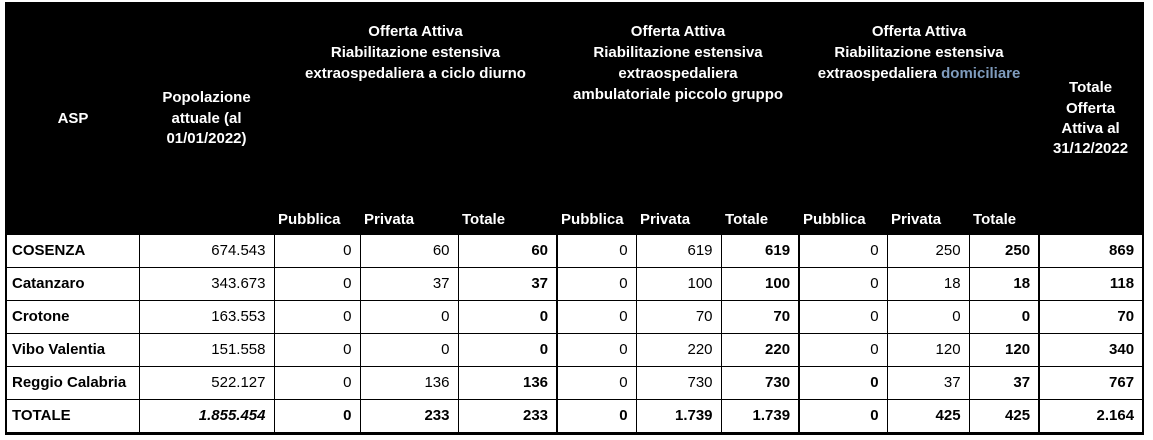 This screenshot has height=440, width=1153. Describe the element at coordinates (981, 73) in the screenshot. I see `group-header-domiciliare-highlight: domiciliare` at that location.